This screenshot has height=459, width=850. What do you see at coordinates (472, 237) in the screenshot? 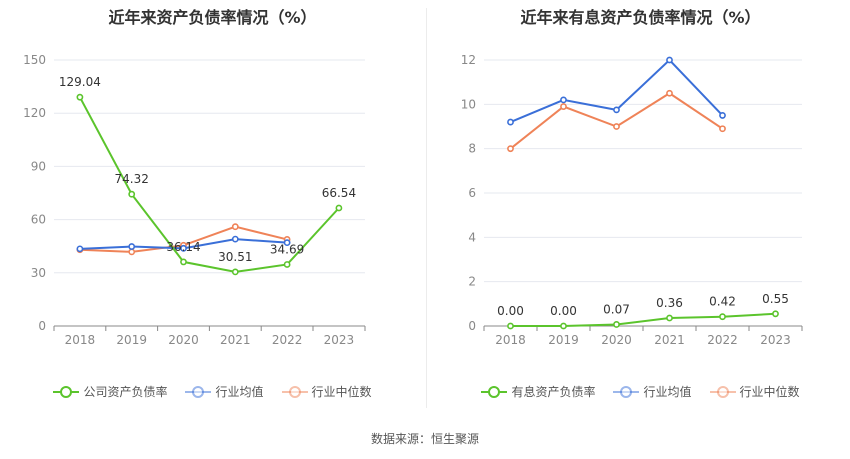
I see `y-tick-label: 4` at bounding box center [472, 237].